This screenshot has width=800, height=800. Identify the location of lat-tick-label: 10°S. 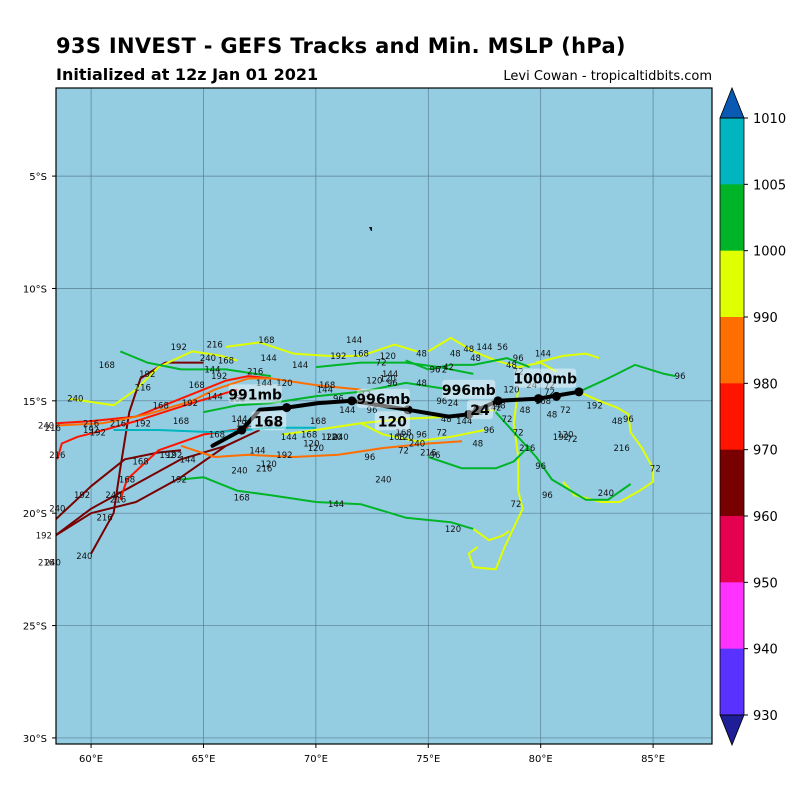
(35, 289).